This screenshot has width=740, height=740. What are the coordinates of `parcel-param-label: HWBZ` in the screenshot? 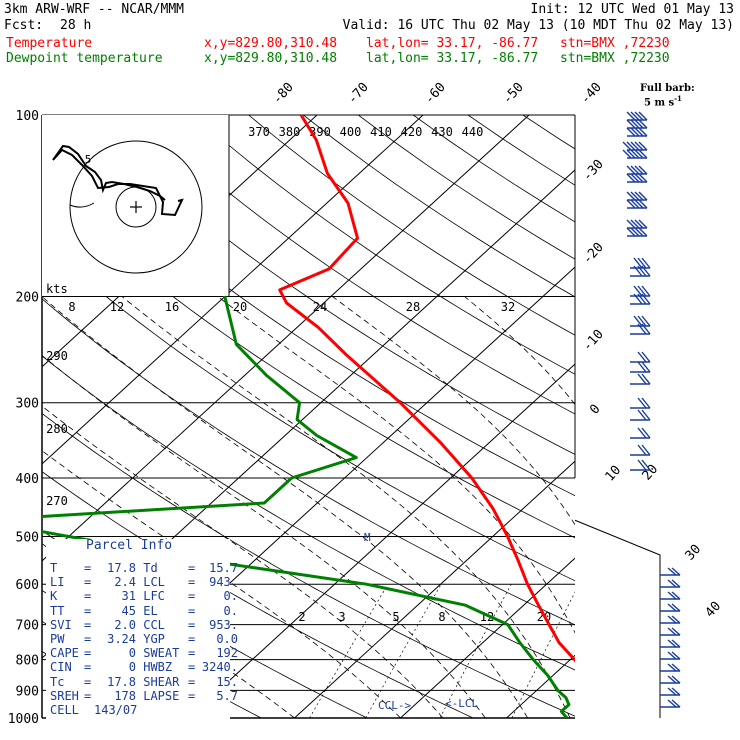 It's located at (154, 667).